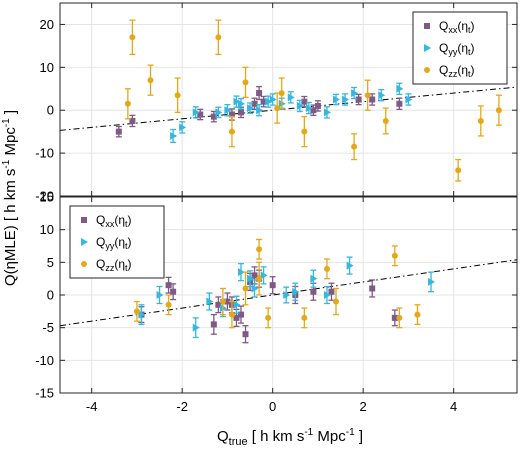  I want to click on y-tick-label: 15, so click(47, 197).